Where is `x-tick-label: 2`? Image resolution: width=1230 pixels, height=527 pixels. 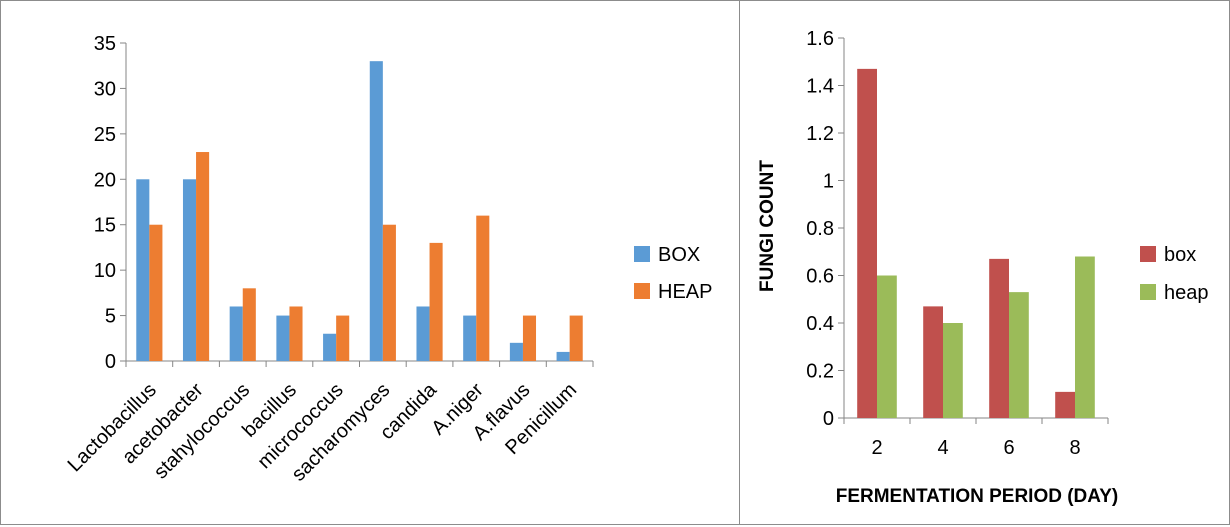 x-tick-label: 2 is located at coordinates (876, 448).